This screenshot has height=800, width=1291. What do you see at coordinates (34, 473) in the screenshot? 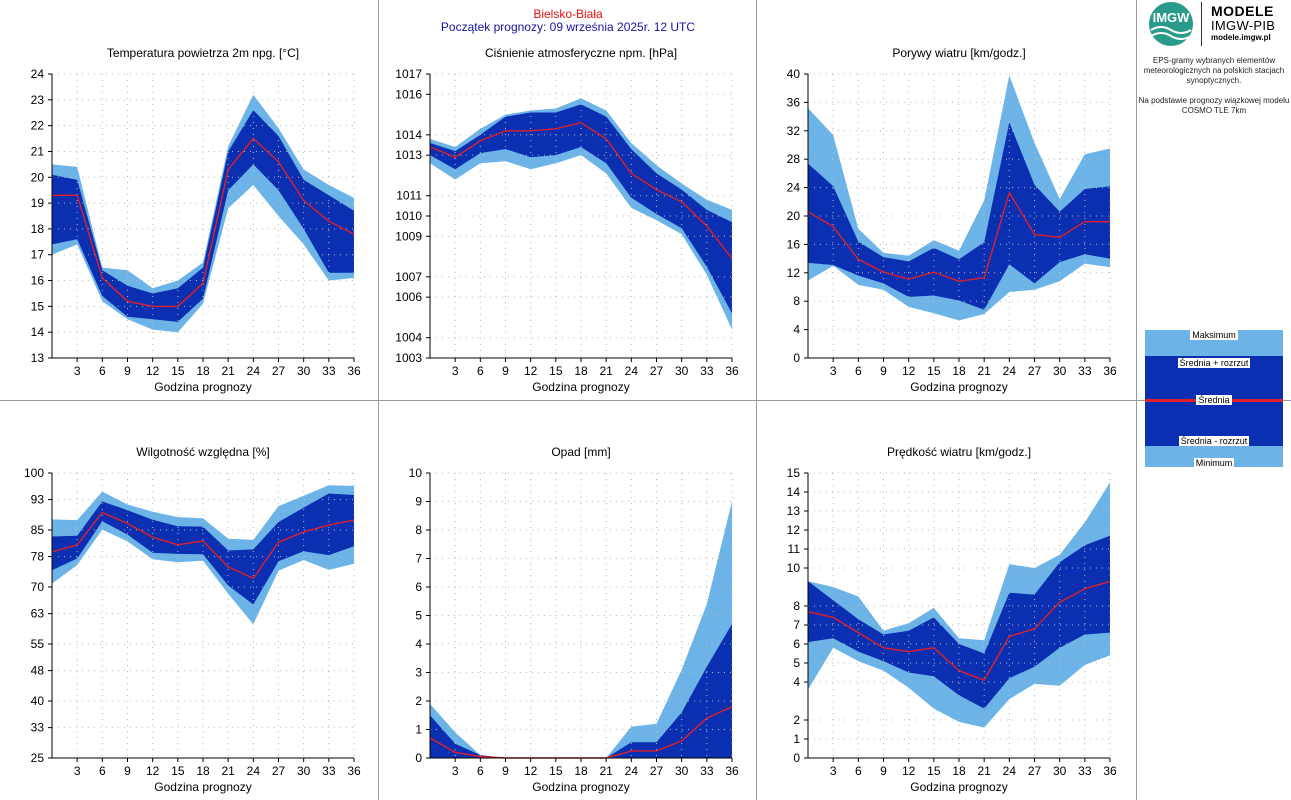
I see `y-tick-label: 100` at bounding box center [34, 473].